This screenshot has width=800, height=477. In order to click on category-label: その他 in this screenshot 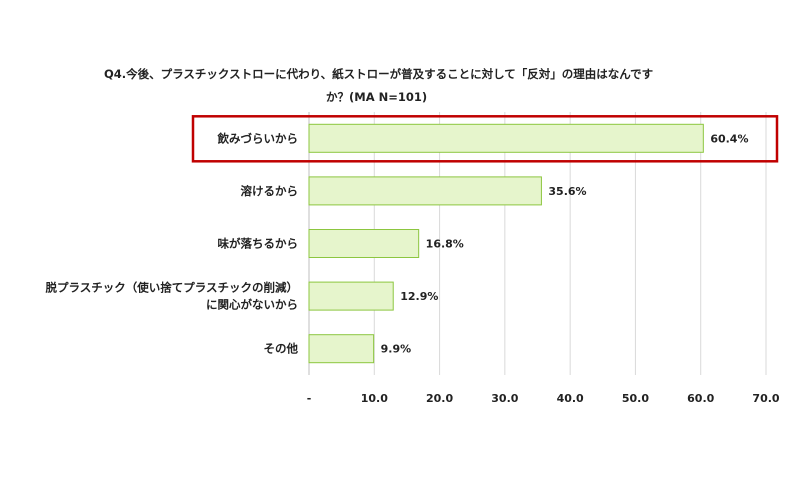, I will do `click(281, 349)`.